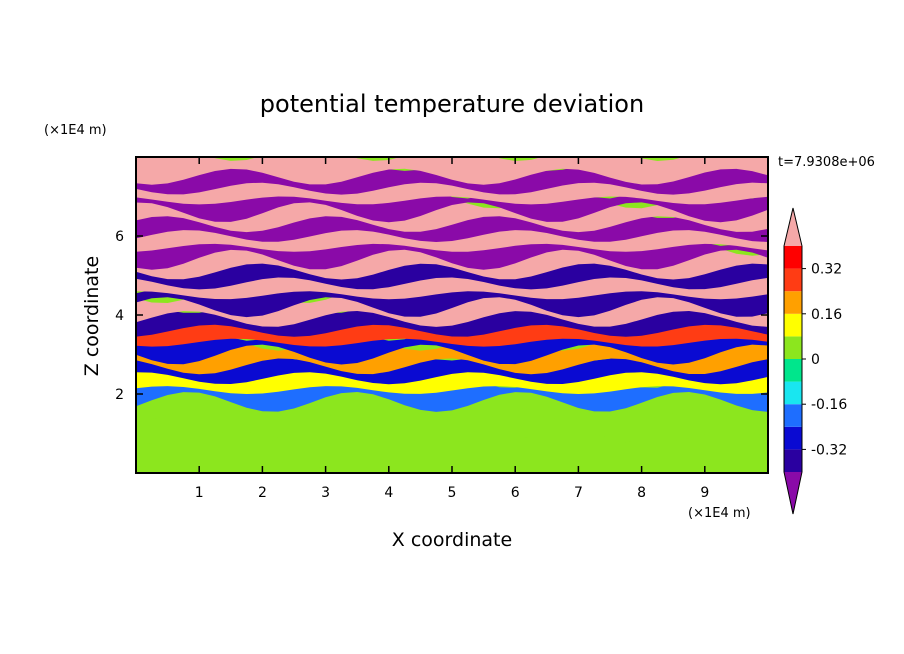 The height and width of the screenshot is (654, 904). What do you see at coordinates (452, 540) in the screenshot?
I see `x-axis-label: X coordinate` at bounding box center [452, 540].